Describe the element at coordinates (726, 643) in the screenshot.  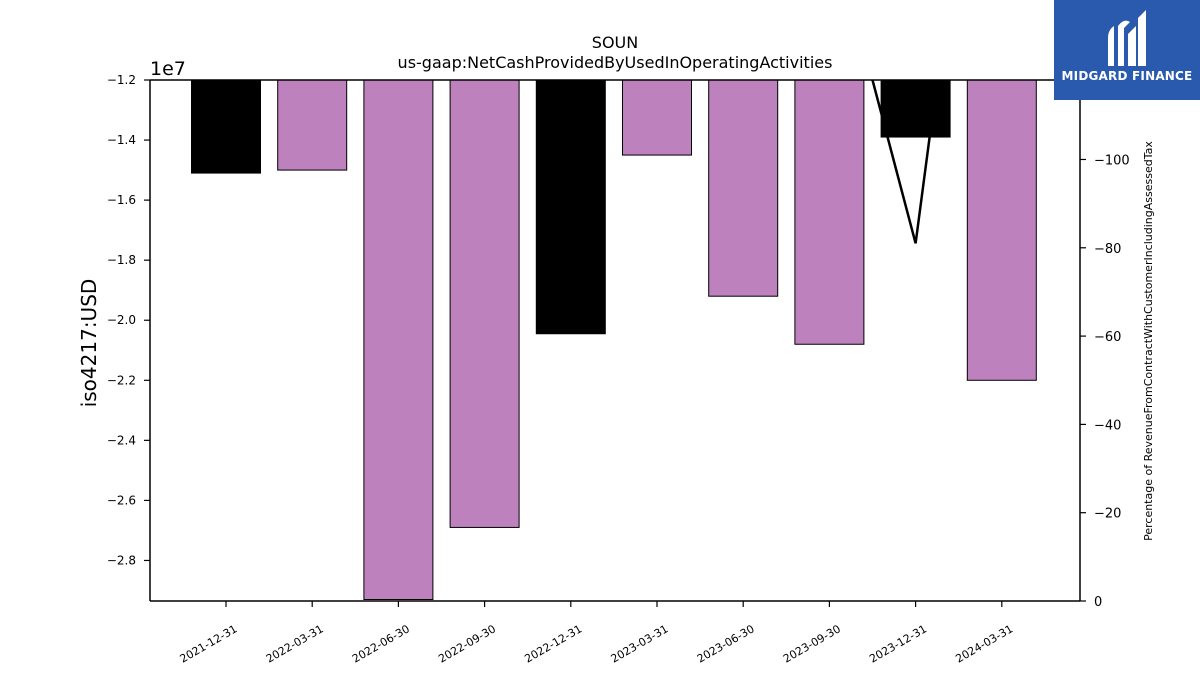
I see `x-tick-label: 2023-06-30` at that location.